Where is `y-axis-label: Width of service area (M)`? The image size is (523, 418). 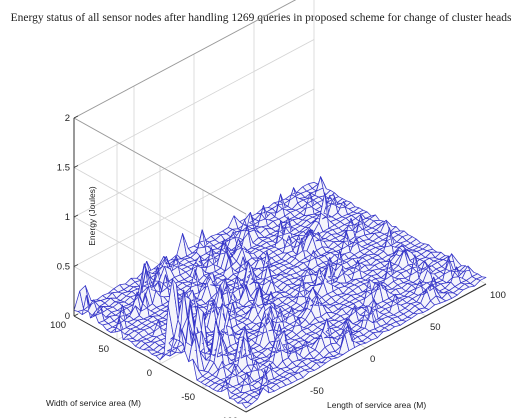 y-axis-label: Width of service area (M) is located at coordinates (93, 403).